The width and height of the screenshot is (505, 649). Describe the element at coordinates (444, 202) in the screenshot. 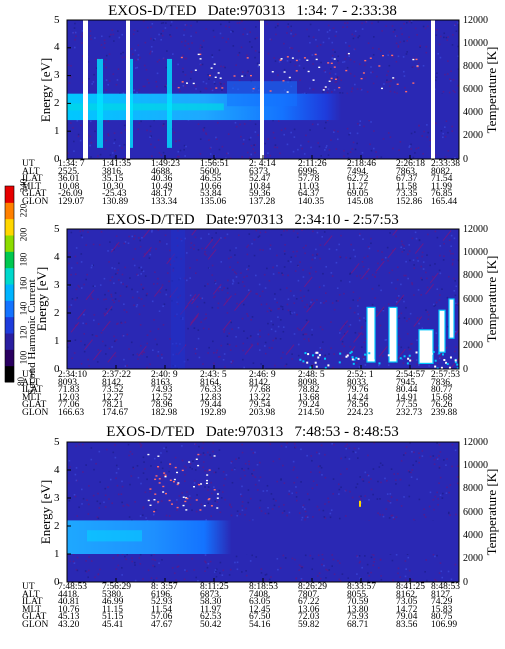

I see `ephemeris-value: 165.44` at that location.